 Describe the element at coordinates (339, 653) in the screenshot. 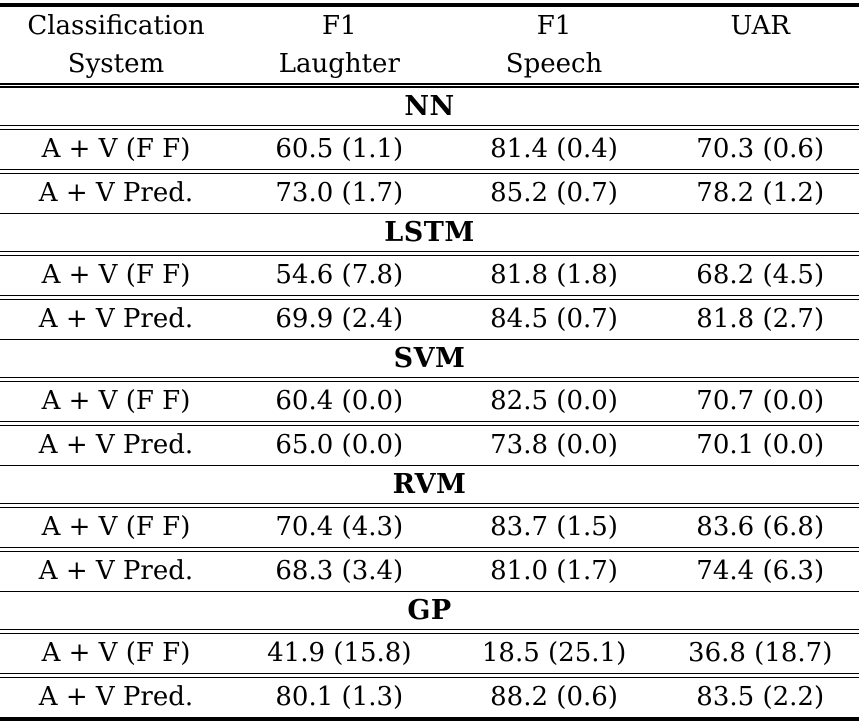

I see `f1-laughter-value: 41.9 (15.8)` at that location.